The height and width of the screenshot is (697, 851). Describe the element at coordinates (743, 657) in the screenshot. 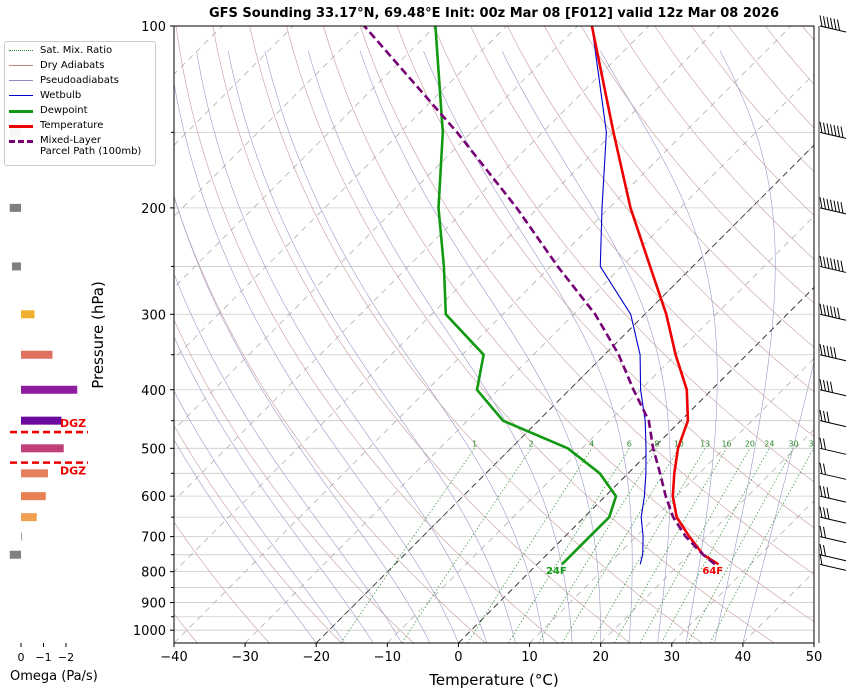

I see `x-tick-label: 40` at that location.